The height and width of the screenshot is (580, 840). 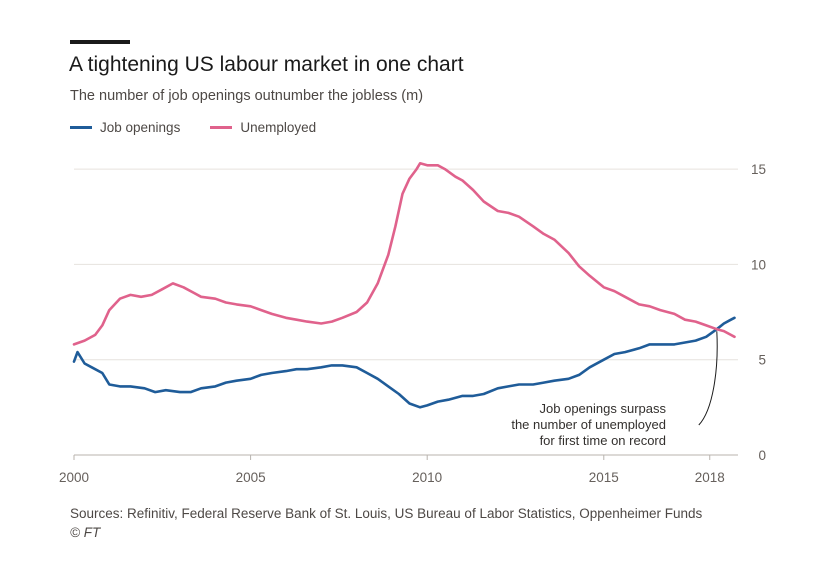 I want to click on y-tick-label: 5, so click(x=762, y=360).